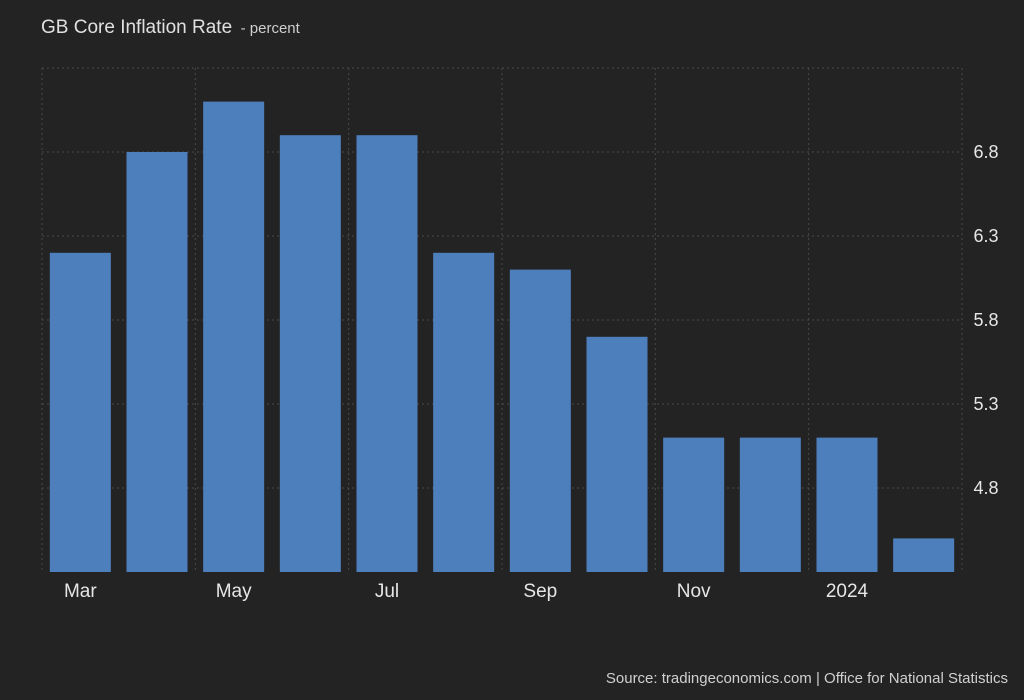 Image resolution: width=1024 pixels, height=700 pixels. Describe the element at coordinates (387, 591) in the screenshot. I see `x-tick-label: Jul` at that location.